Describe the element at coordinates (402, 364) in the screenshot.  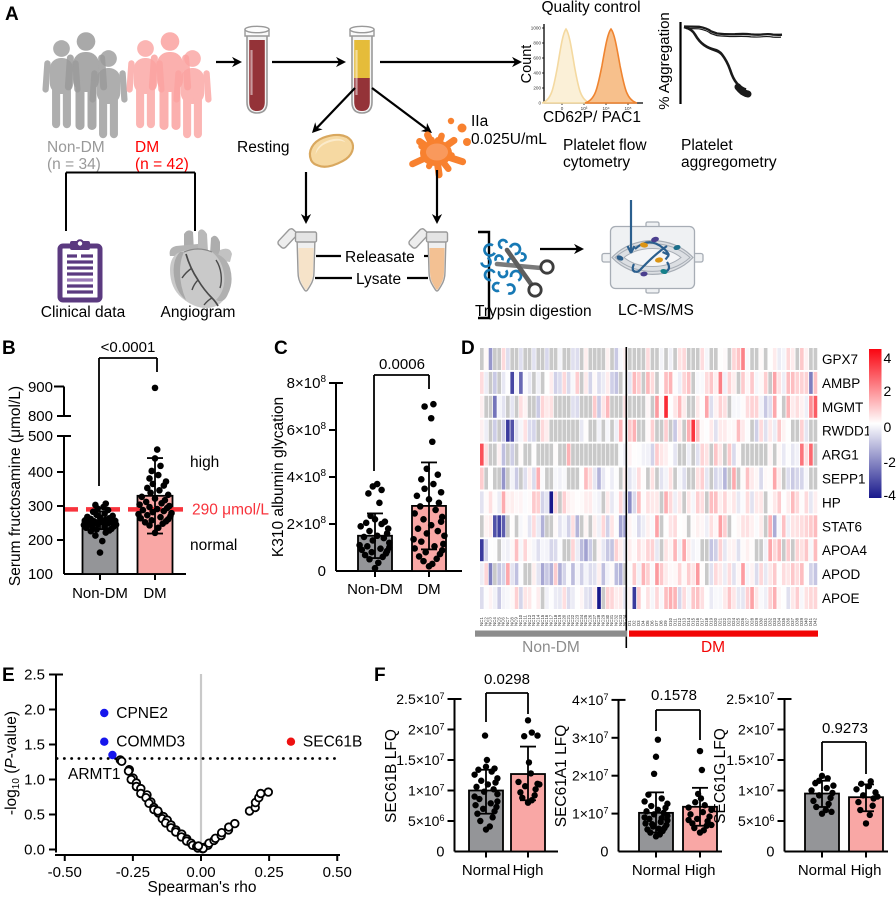
I see `svg-text: 0.0006` at that location.